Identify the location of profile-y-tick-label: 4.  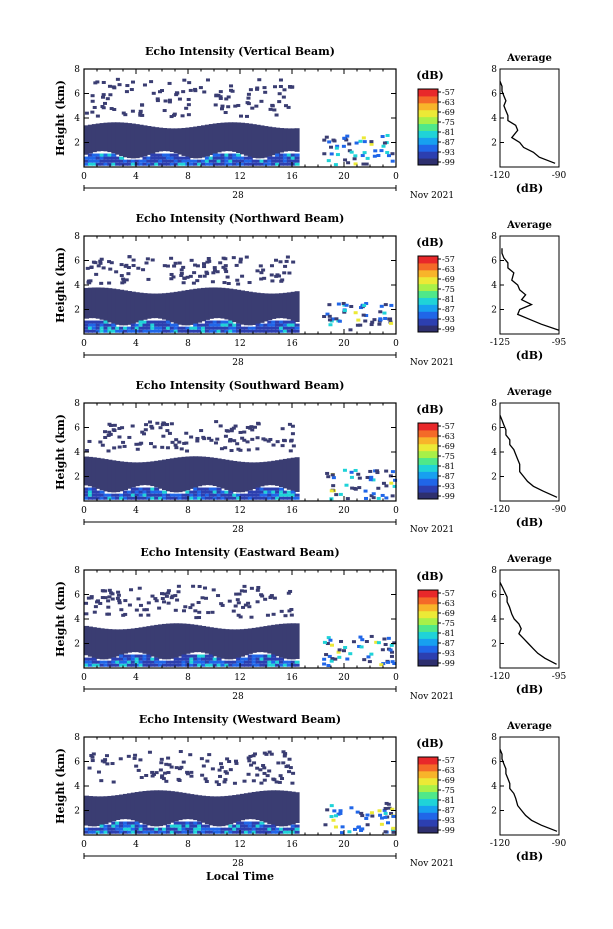
(494, 286).